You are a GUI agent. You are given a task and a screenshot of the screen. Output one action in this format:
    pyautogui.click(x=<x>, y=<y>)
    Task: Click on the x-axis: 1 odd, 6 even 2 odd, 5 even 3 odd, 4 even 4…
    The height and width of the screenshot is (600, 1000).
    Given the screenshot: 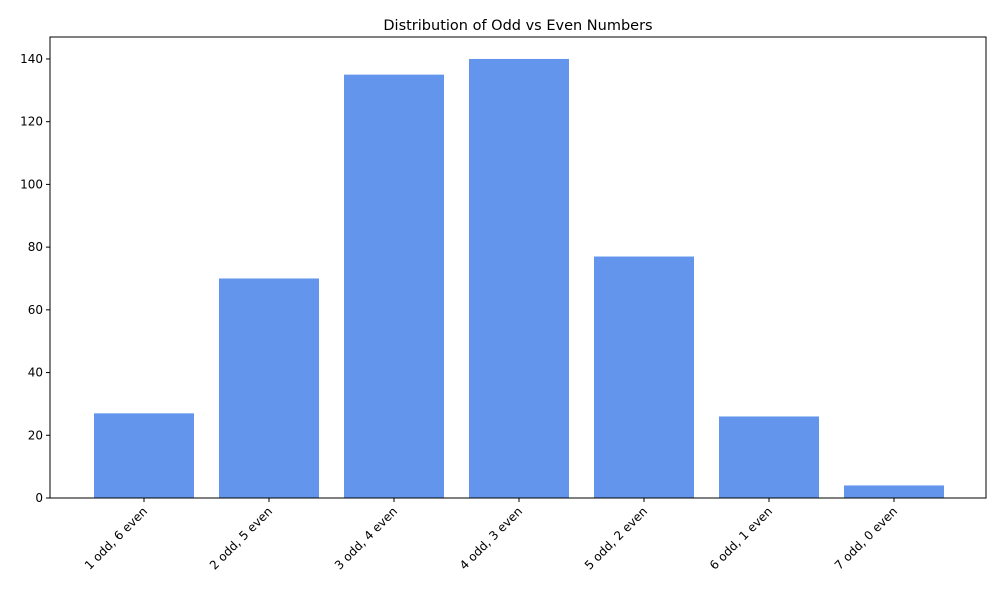 What is the action you would take?
    pyautogui.click(x=491, y=535)
    